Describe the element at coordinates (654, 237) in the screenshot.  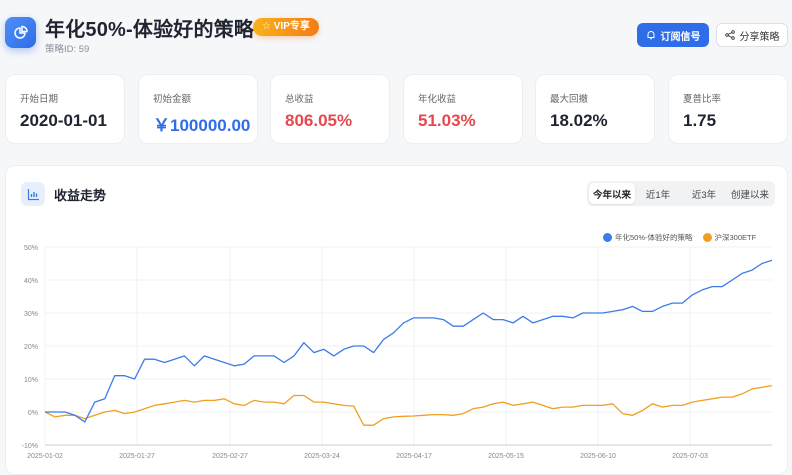
I see `legend-label: 年化50%-体验好的策略` at that location.